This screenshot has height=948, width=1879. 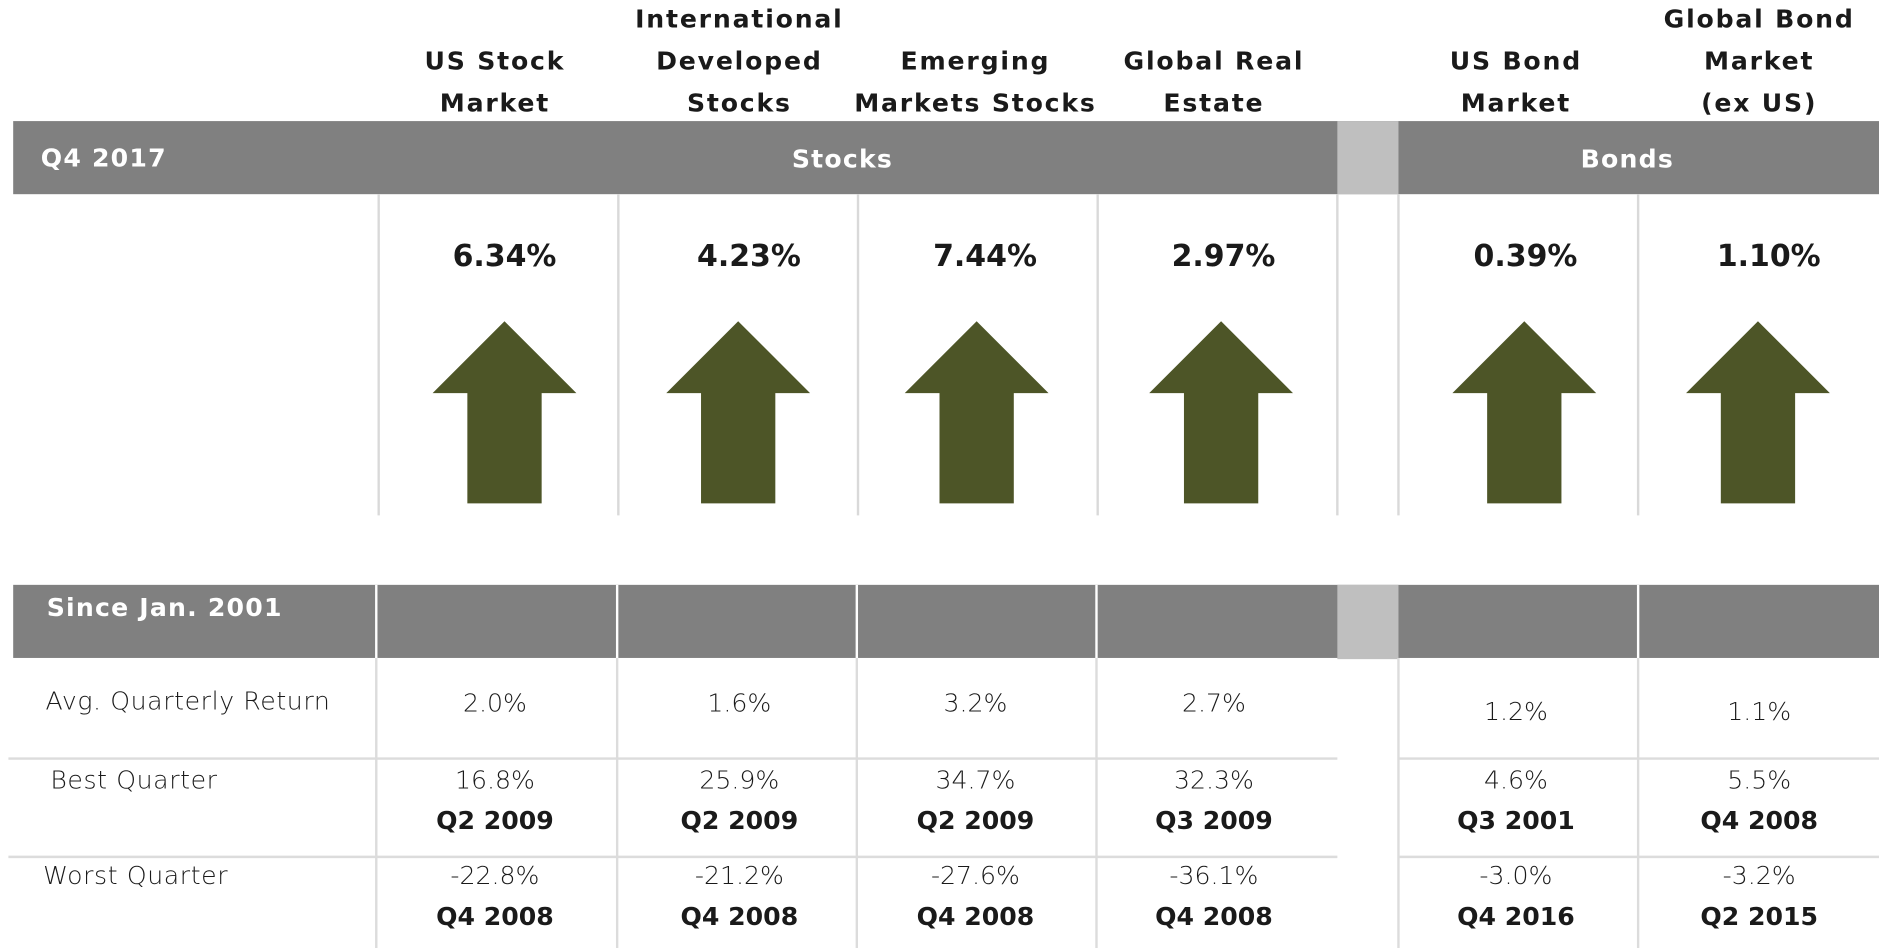 What do you see at coordinates (1214, 820) in the screenshot?
I see `best-quarter: Q3 2009` at bounding box center [1214, 820].